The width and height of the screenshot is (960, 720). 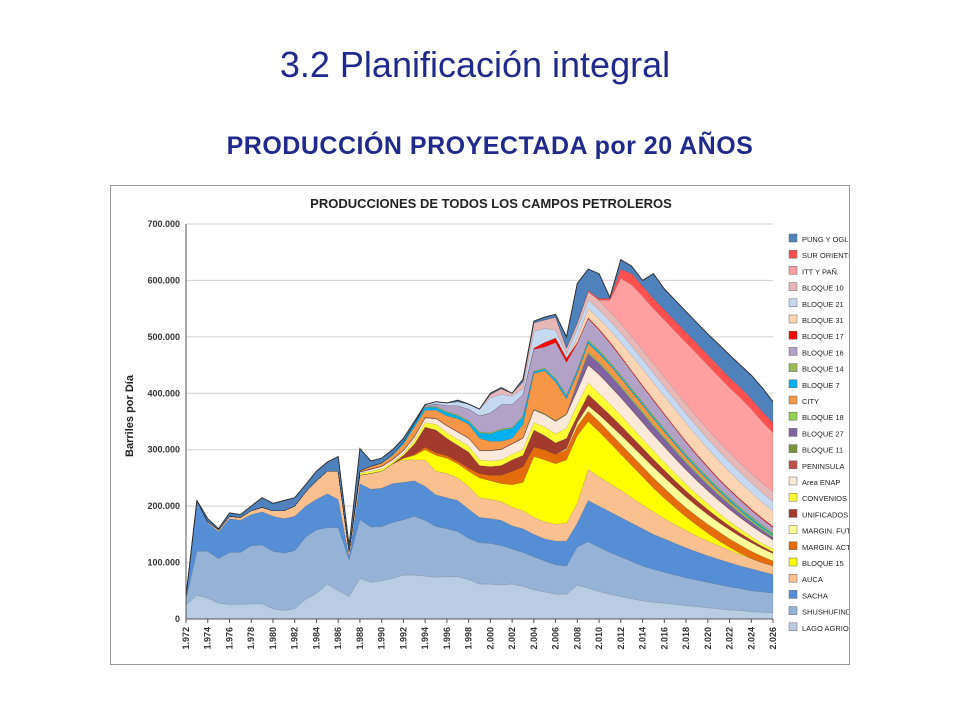 I want to click on legend-label: BLOQUE 18, so click(x=823, y=417).